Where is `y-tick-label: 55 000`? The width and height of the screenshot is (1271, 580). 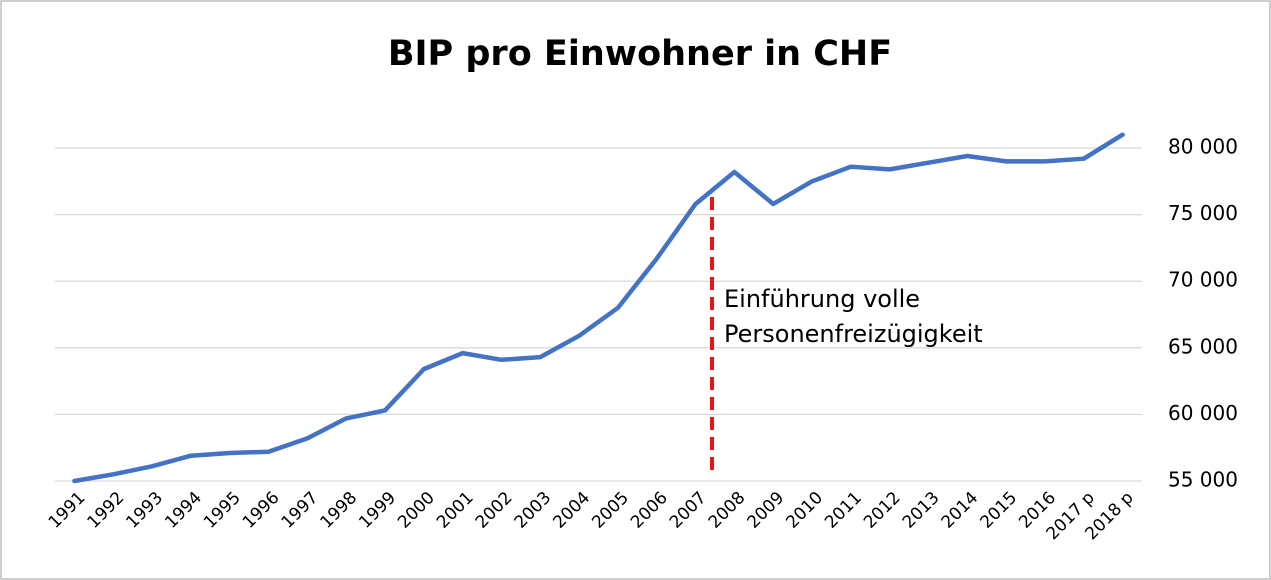 y-tick-label: 55 000 is located at coordinates (1203, 480).